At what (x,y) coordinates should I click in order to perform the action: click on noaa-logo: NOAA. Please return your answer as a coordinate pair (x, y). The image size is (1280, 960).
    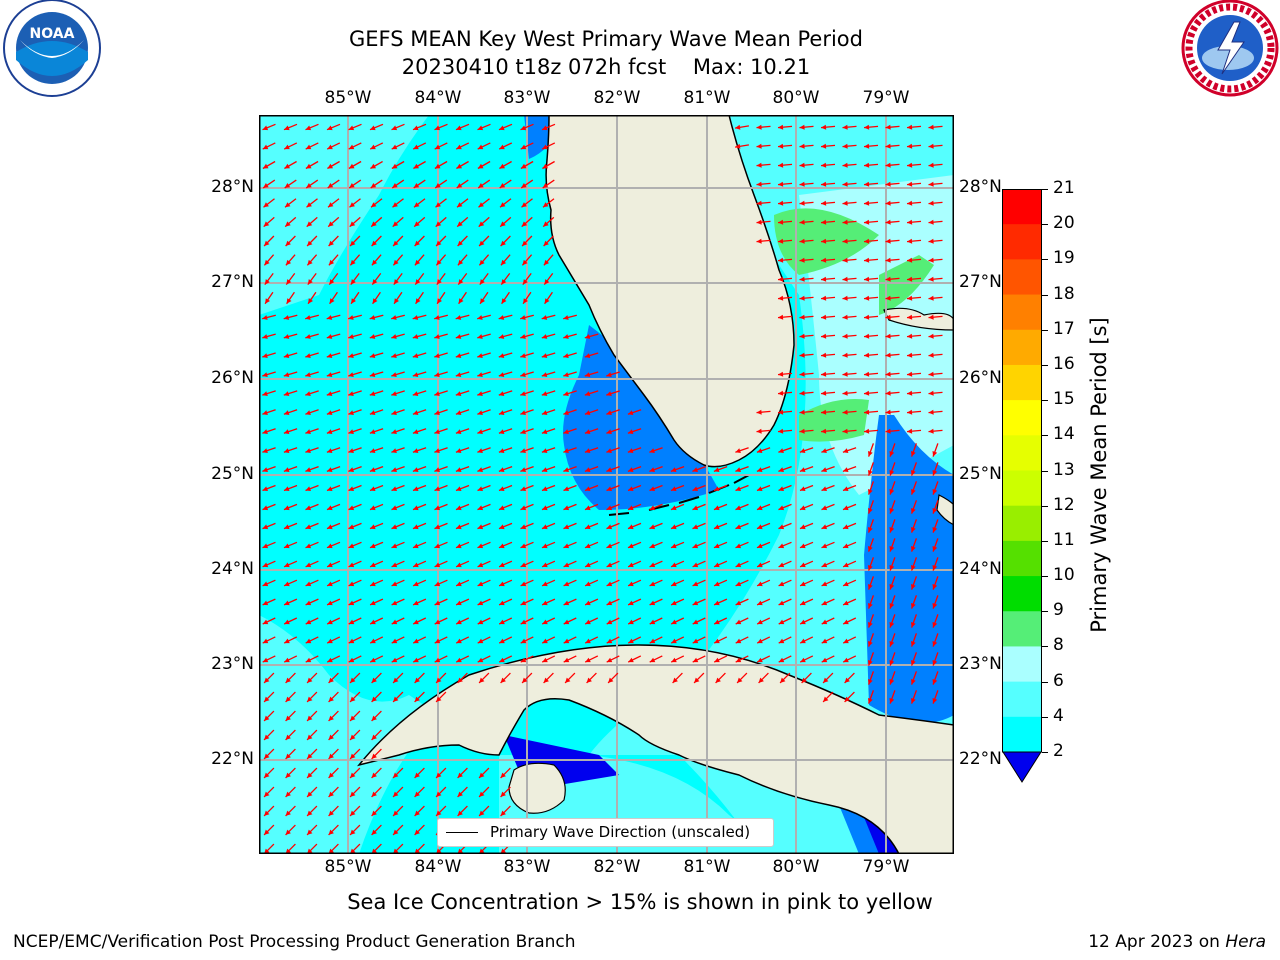
    Looking at the image, I should click on (52, 48).